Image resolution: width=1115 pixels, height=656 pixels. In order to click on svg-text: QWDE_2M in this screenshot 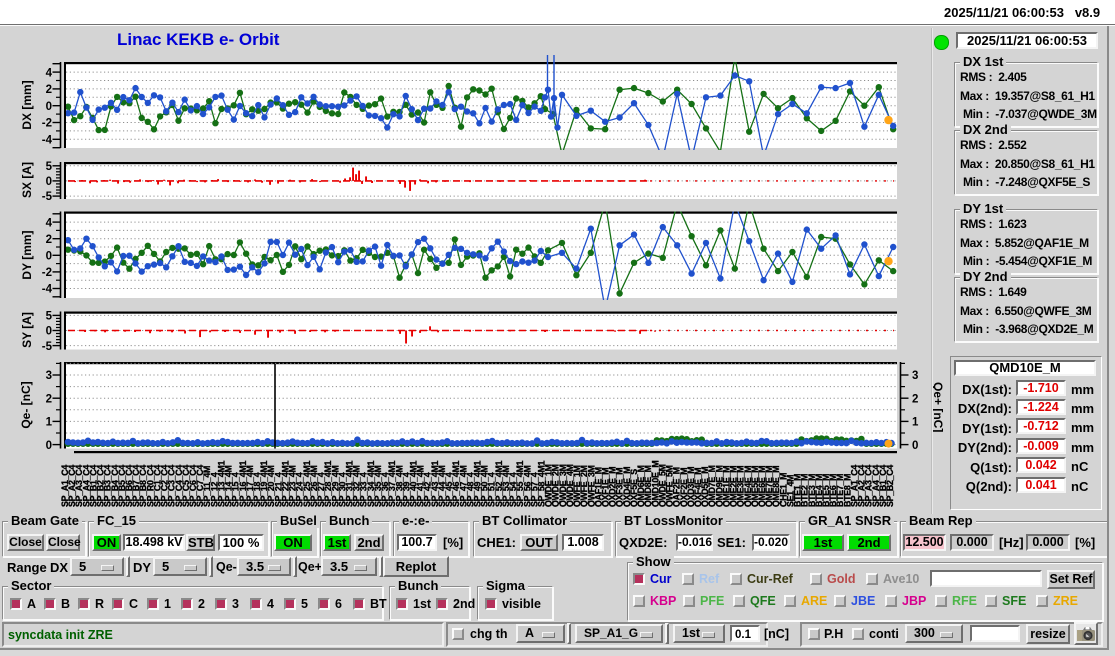, I will do `click(556, 485)`.